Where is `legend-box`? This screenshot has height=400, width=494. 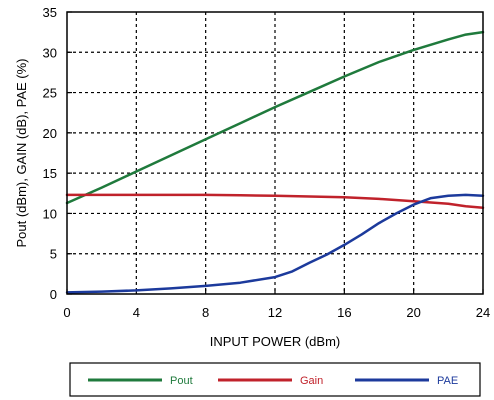
legend-box is located at coordinates (275, 379).